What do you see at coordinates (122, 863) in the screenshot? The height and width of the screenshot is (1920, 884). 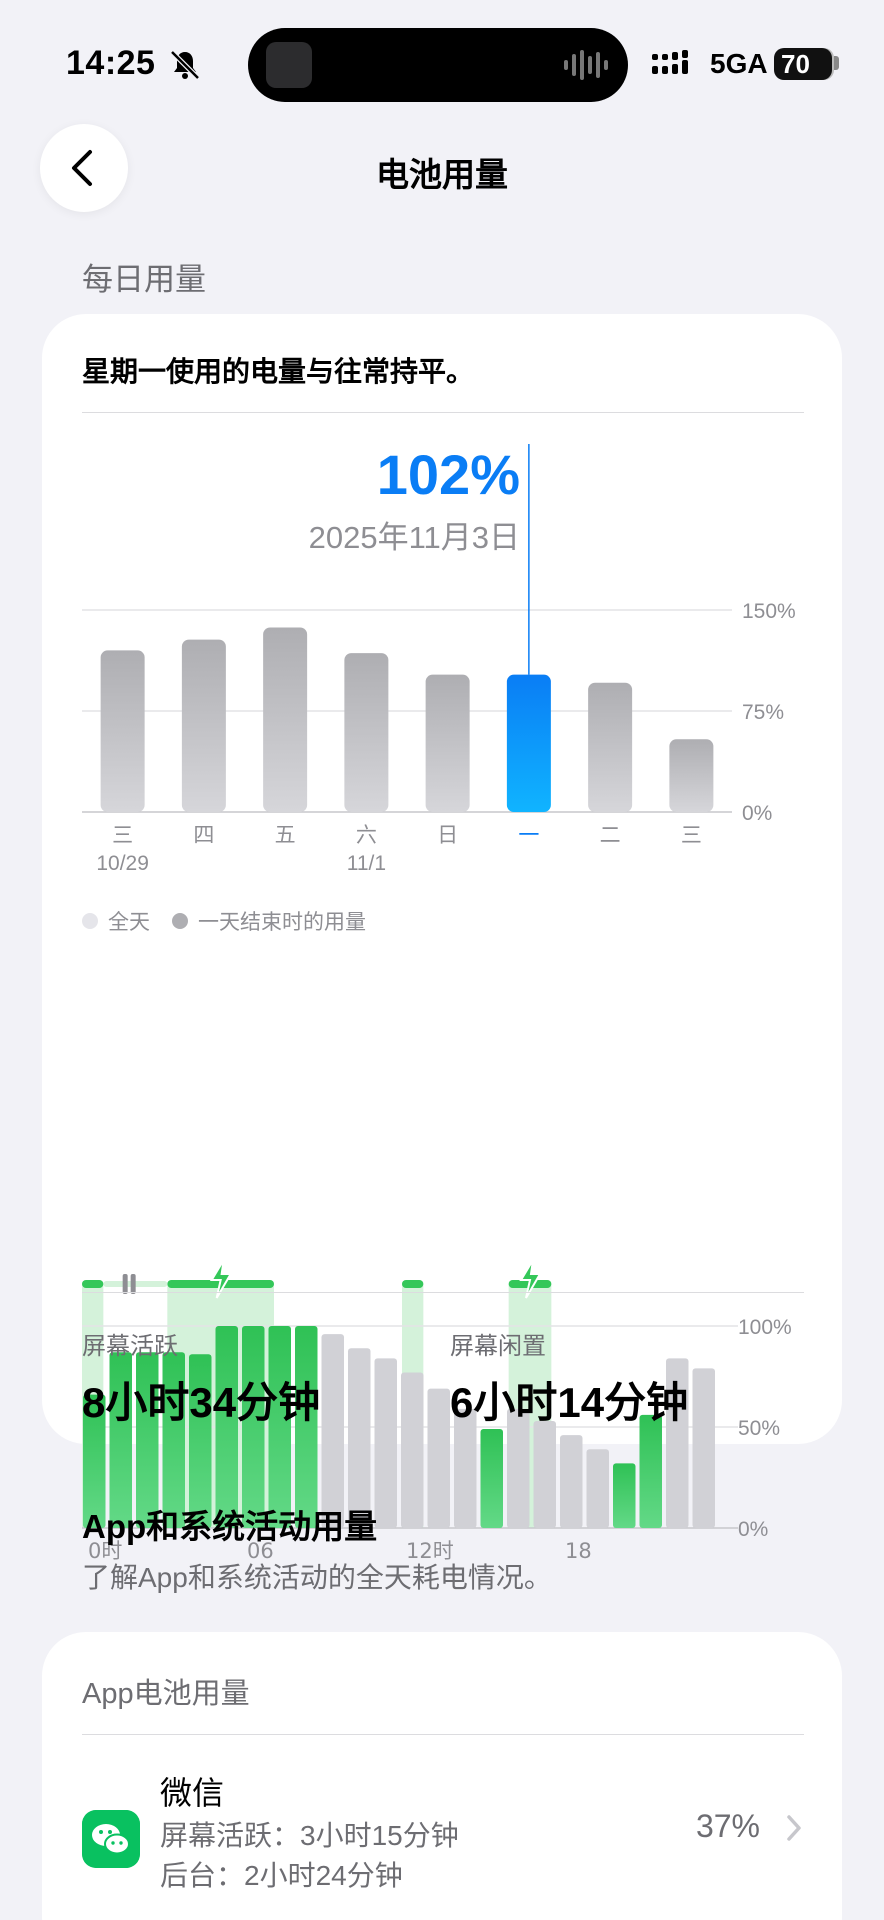 I see `x-tick-sublabel: 10/29` at bounding box center [122, 863].